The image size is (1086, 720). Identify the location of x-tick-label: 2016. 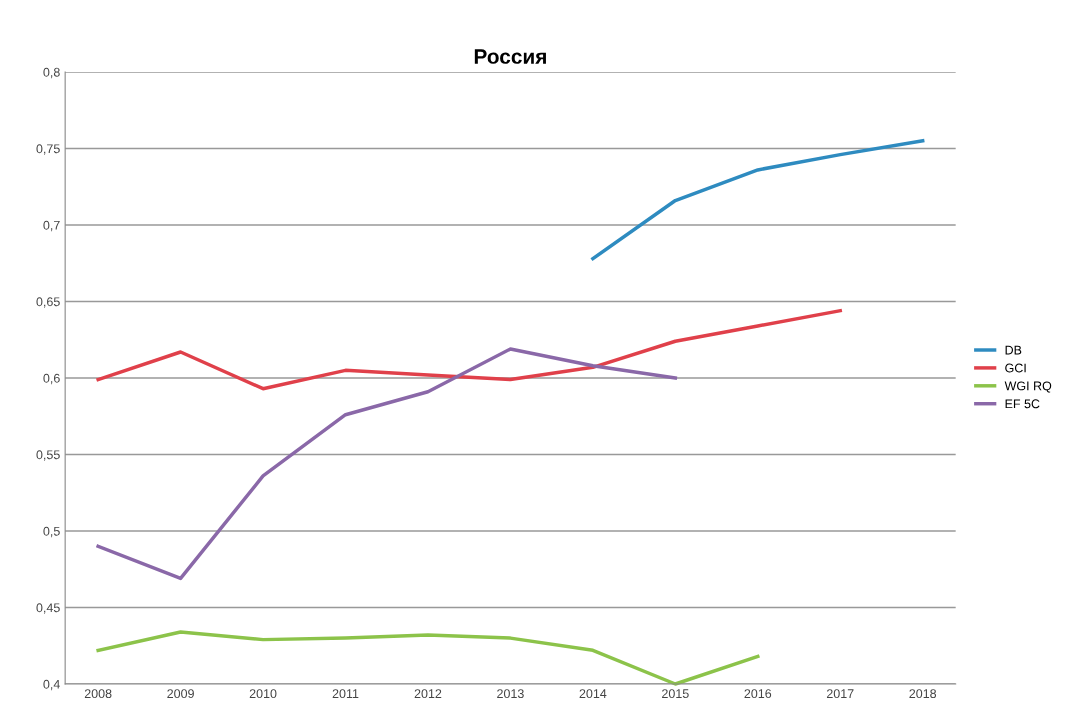
(758, 694).